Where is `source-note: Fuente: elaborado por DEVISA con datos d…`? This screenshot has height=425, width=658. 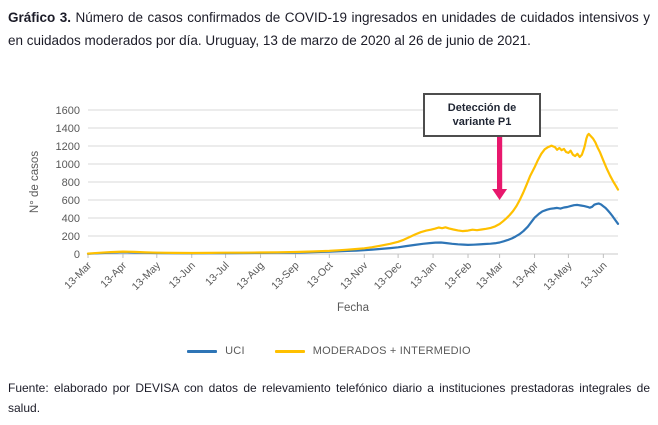 source-note: Fuente: elaborado por DEVISA con datos d… is located at coordinates (329, 398).